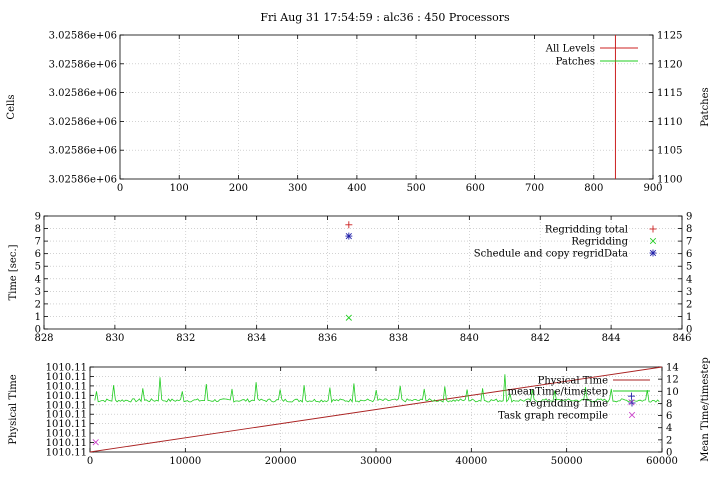 Image resolution: width=720 pixels, height=504 pixels. Describe the element at coordinates (90, 461) in the screenshot. I see `bottom-xtick-label: 0` at that location.